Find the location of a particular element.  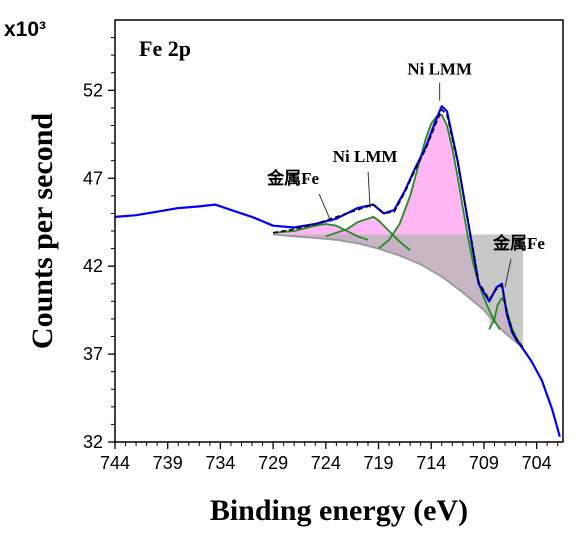

x-tick-label: 704 is located at coordinates (537, 463).